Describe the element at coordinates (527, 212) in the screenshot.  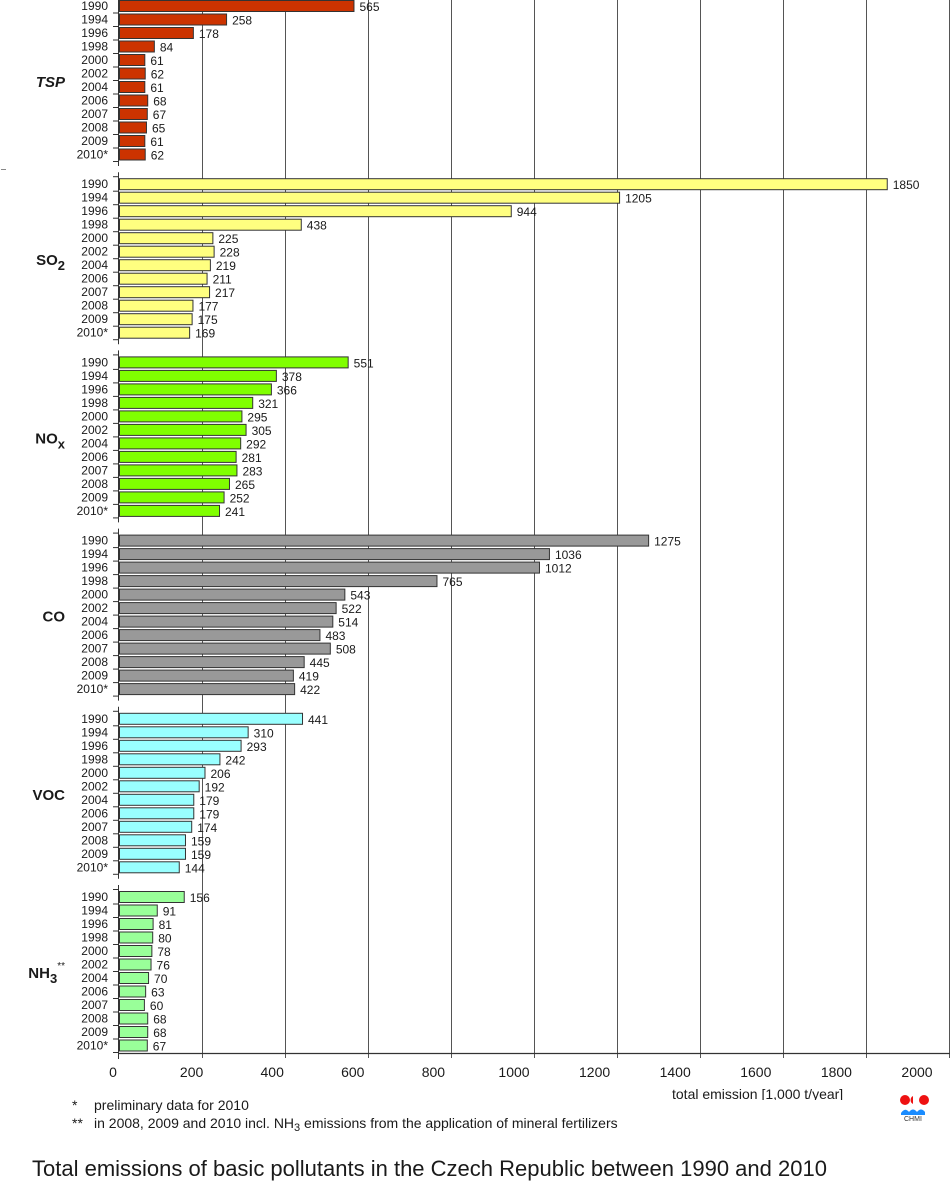
I see `value-label: 944` at that location.